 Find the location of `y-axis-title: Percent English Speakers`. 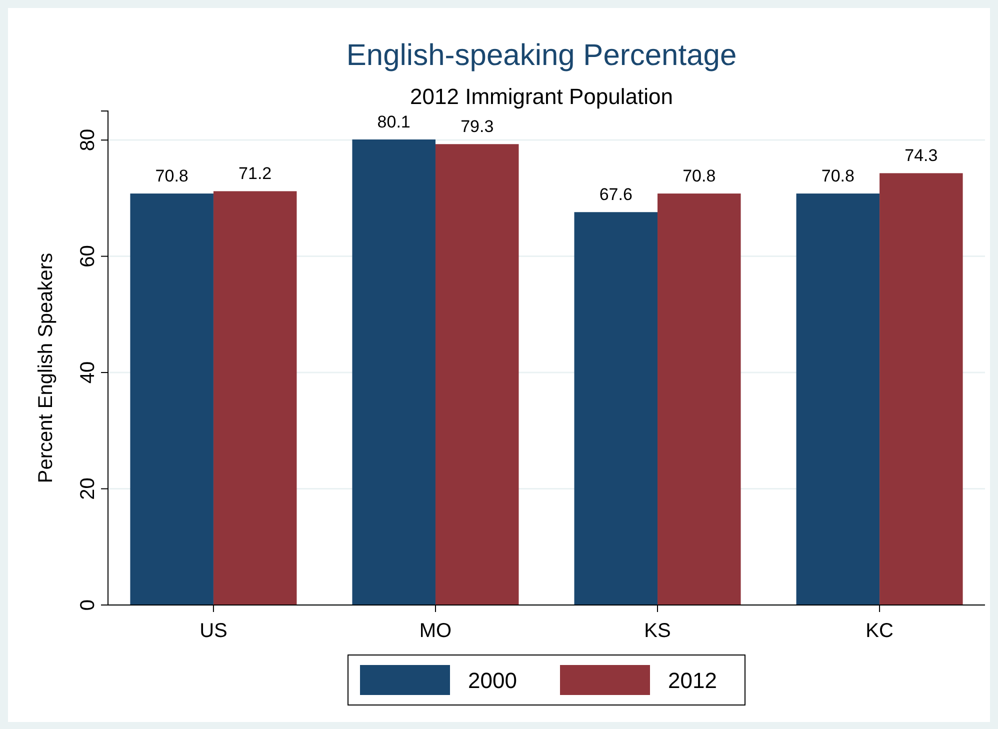

y-axis-title: Percent English Speakers is located at coordinates (46, 368).